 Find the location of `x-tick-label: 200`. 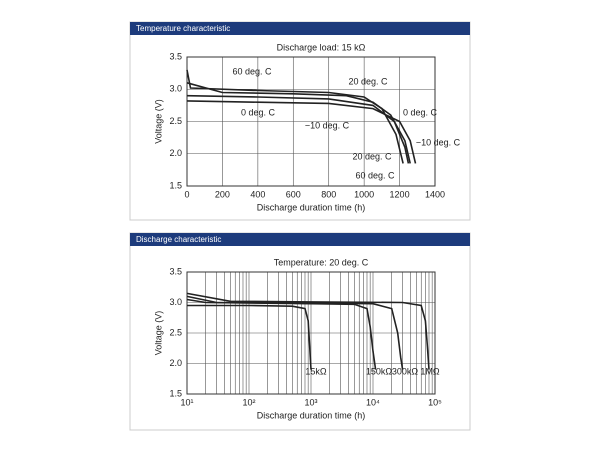

x-tick-label: 200 is located at coordinates (222, 194).